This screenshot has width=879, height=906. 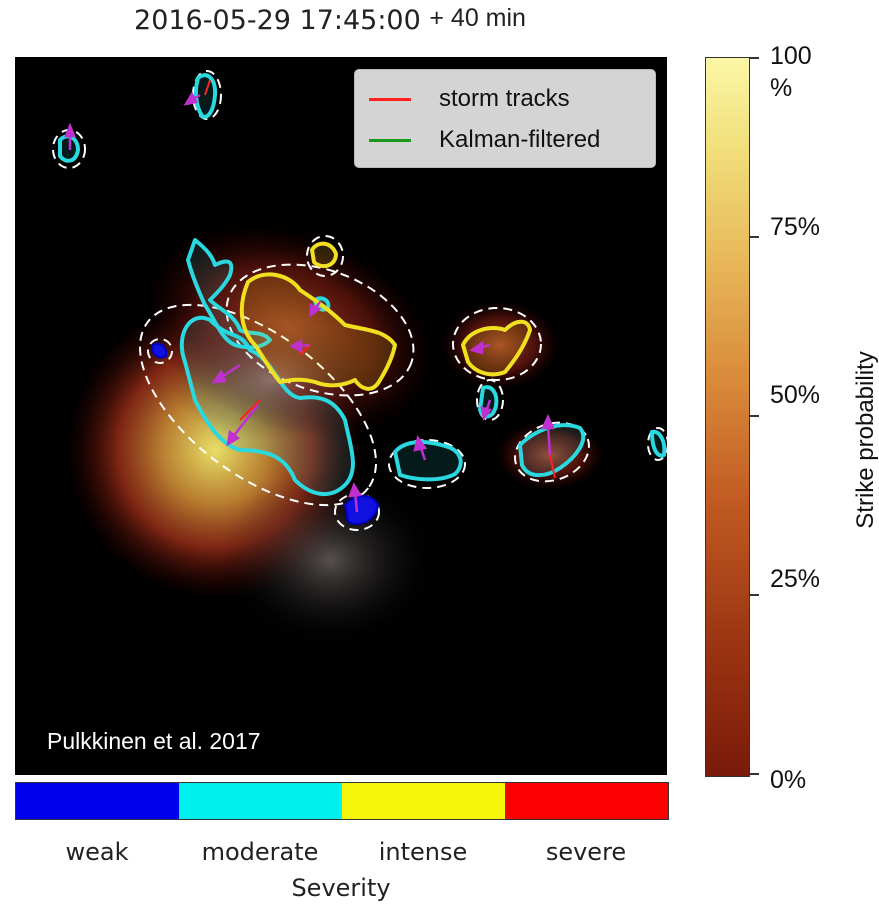 I want to click on severity-label-weak: weak, so click(x=97, y=852).